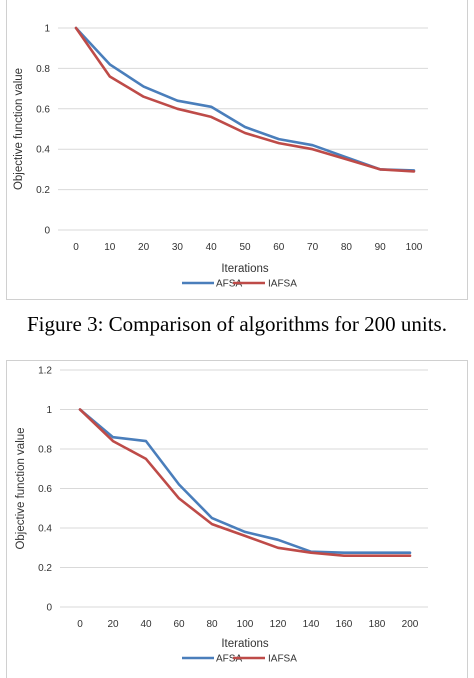 The image size is (474, 678). Describe the element at coordinates (313, 247) in the screenshot. I see `x-tick-label: 70` at that location.